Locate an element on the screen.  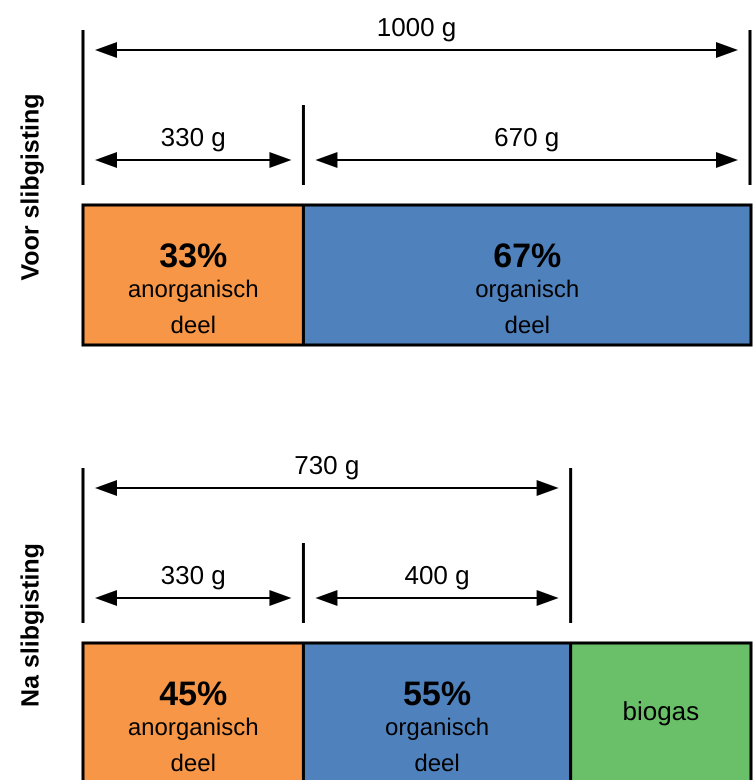
text: 400 g is located at coordinates (437, 575).